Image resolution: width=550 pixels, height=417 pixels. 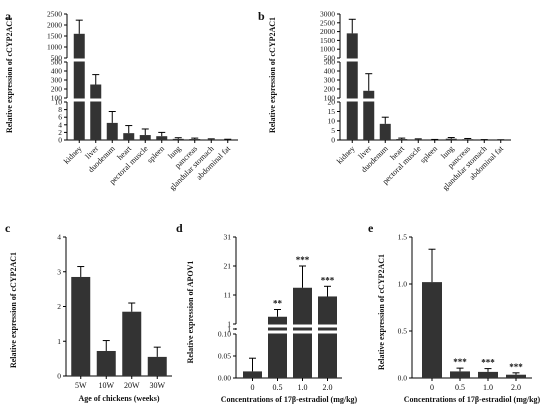 What do you see at coordinates (403, 378) in the screenshot?
I see `y-tick-label: 0.0` at bounding box center [403, 378].